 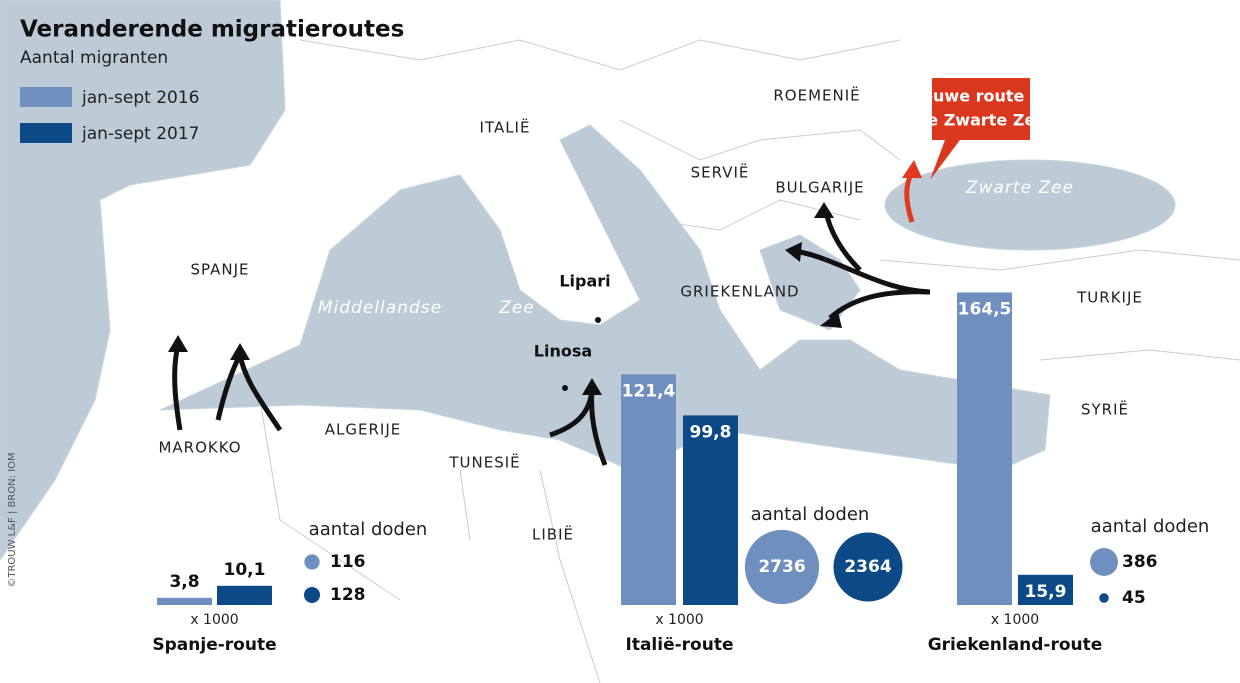 What do you see at coordinates (245, 570) in the screenshot?
I see `value-label: 10,1` at bounding box center [245, 570].